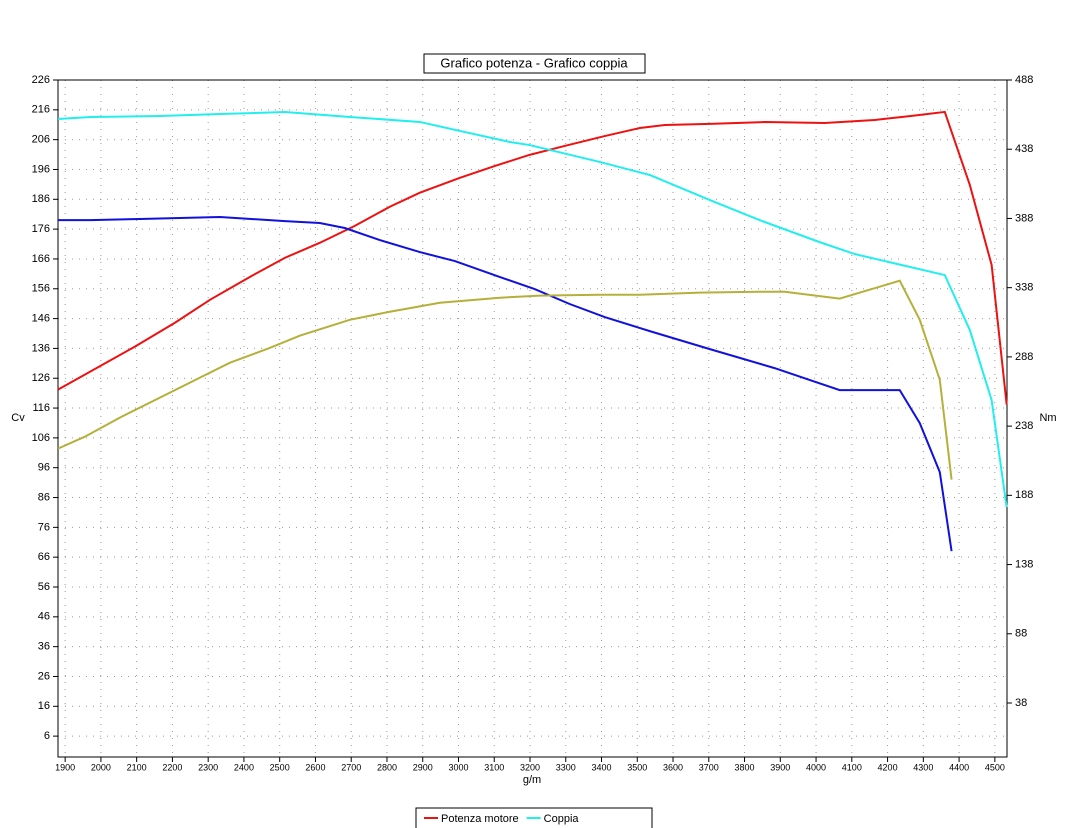 The image size is (1068, 828). I want to click on y2-tick-label: 288, so click(1024, 357).